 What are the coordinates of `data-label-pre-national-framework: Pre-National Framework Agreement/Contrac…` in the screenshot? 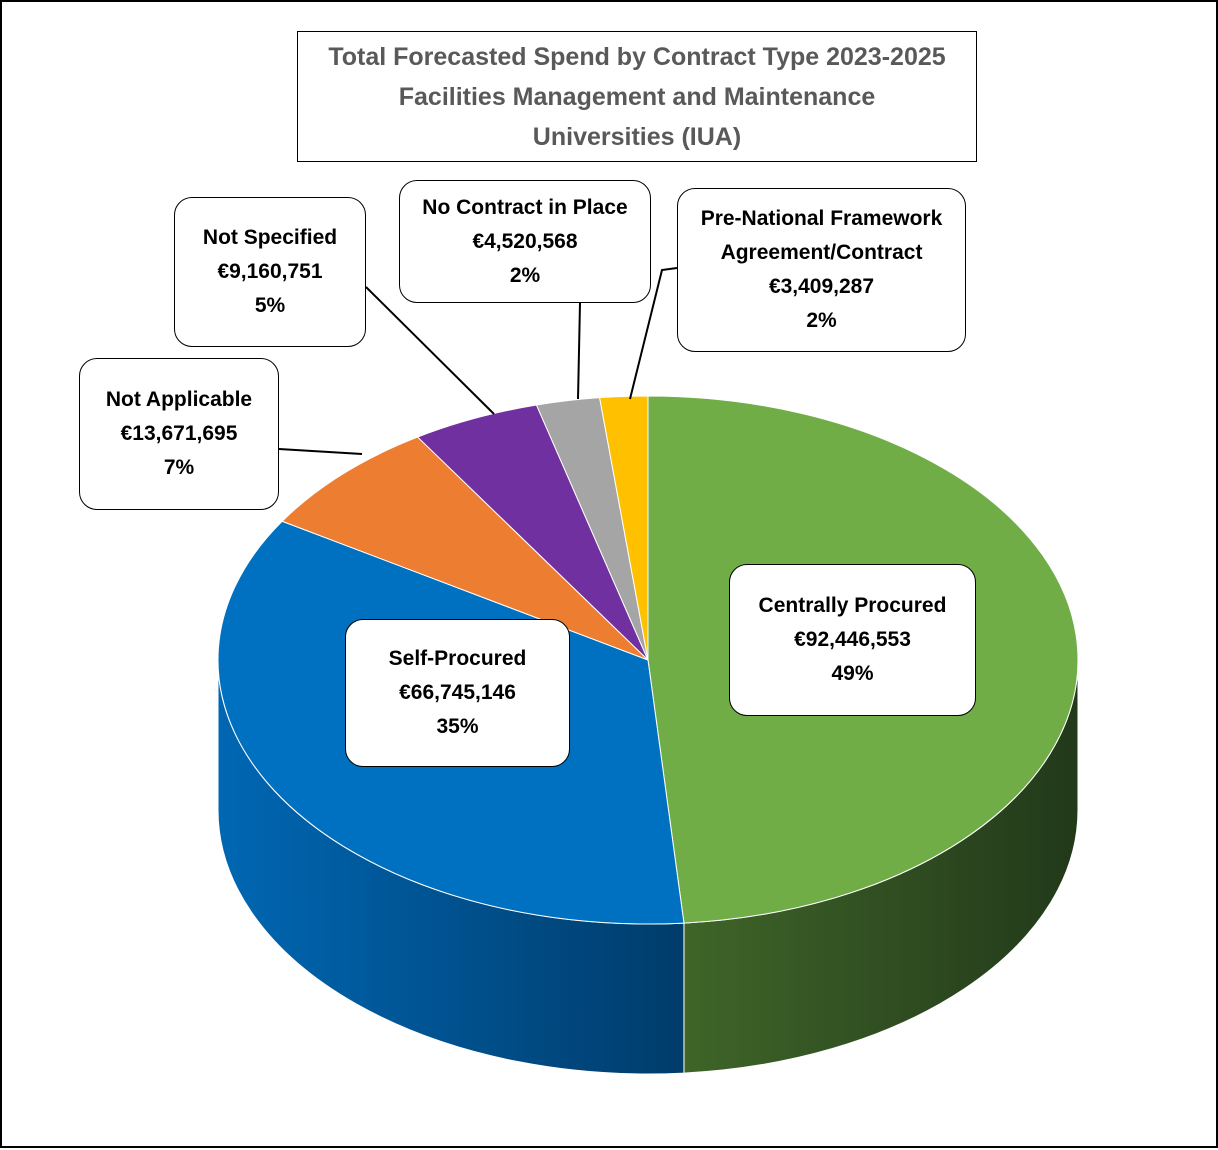 It's located at (821, 270).